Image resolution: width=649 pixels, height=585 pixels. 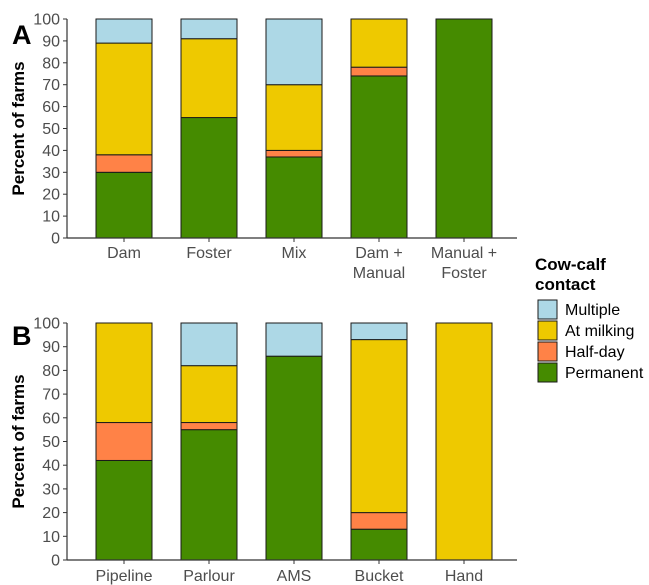 What do you see at coordinates (379, 263) in the screenshot?
I see `x-tick-label: Dam + Manual` at bounding box center [379, 263].